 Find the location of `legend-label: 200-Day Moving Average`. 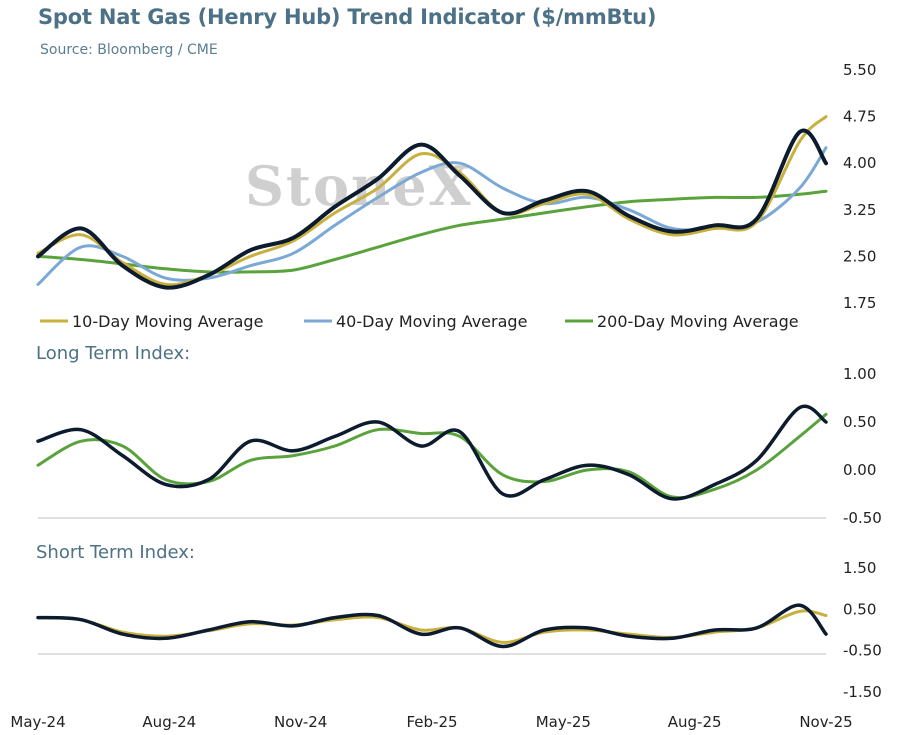

legend-label: 200-Day Moving Average is located at coordinates (698, 321).